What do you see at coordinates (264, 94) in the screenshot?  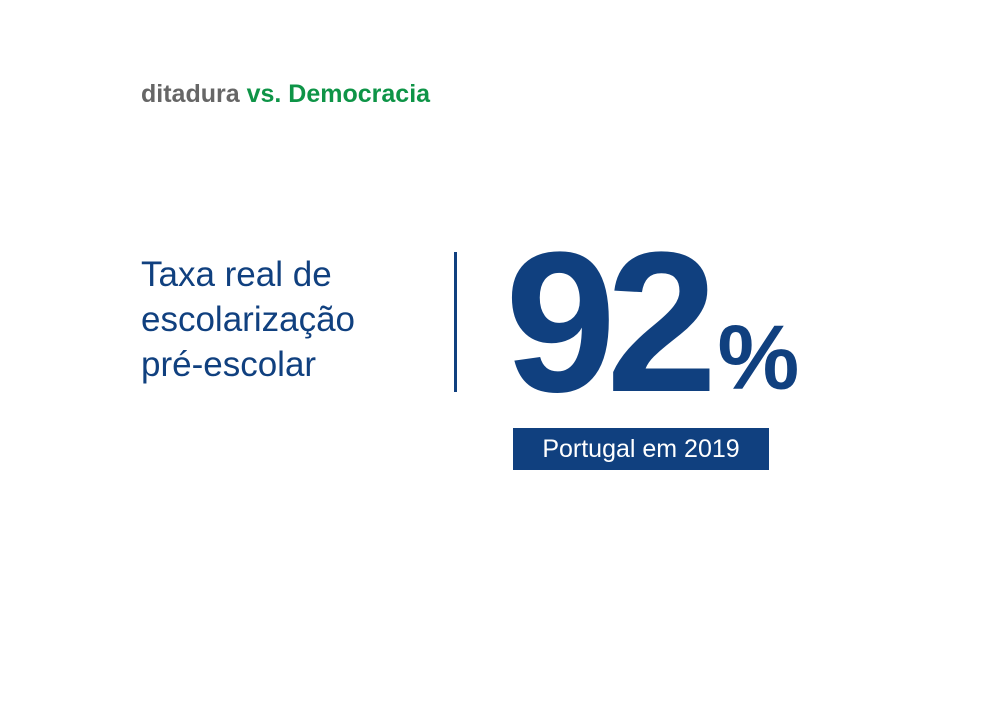 I see `title-word-vs: vs.` at bounding box center [264, 94].